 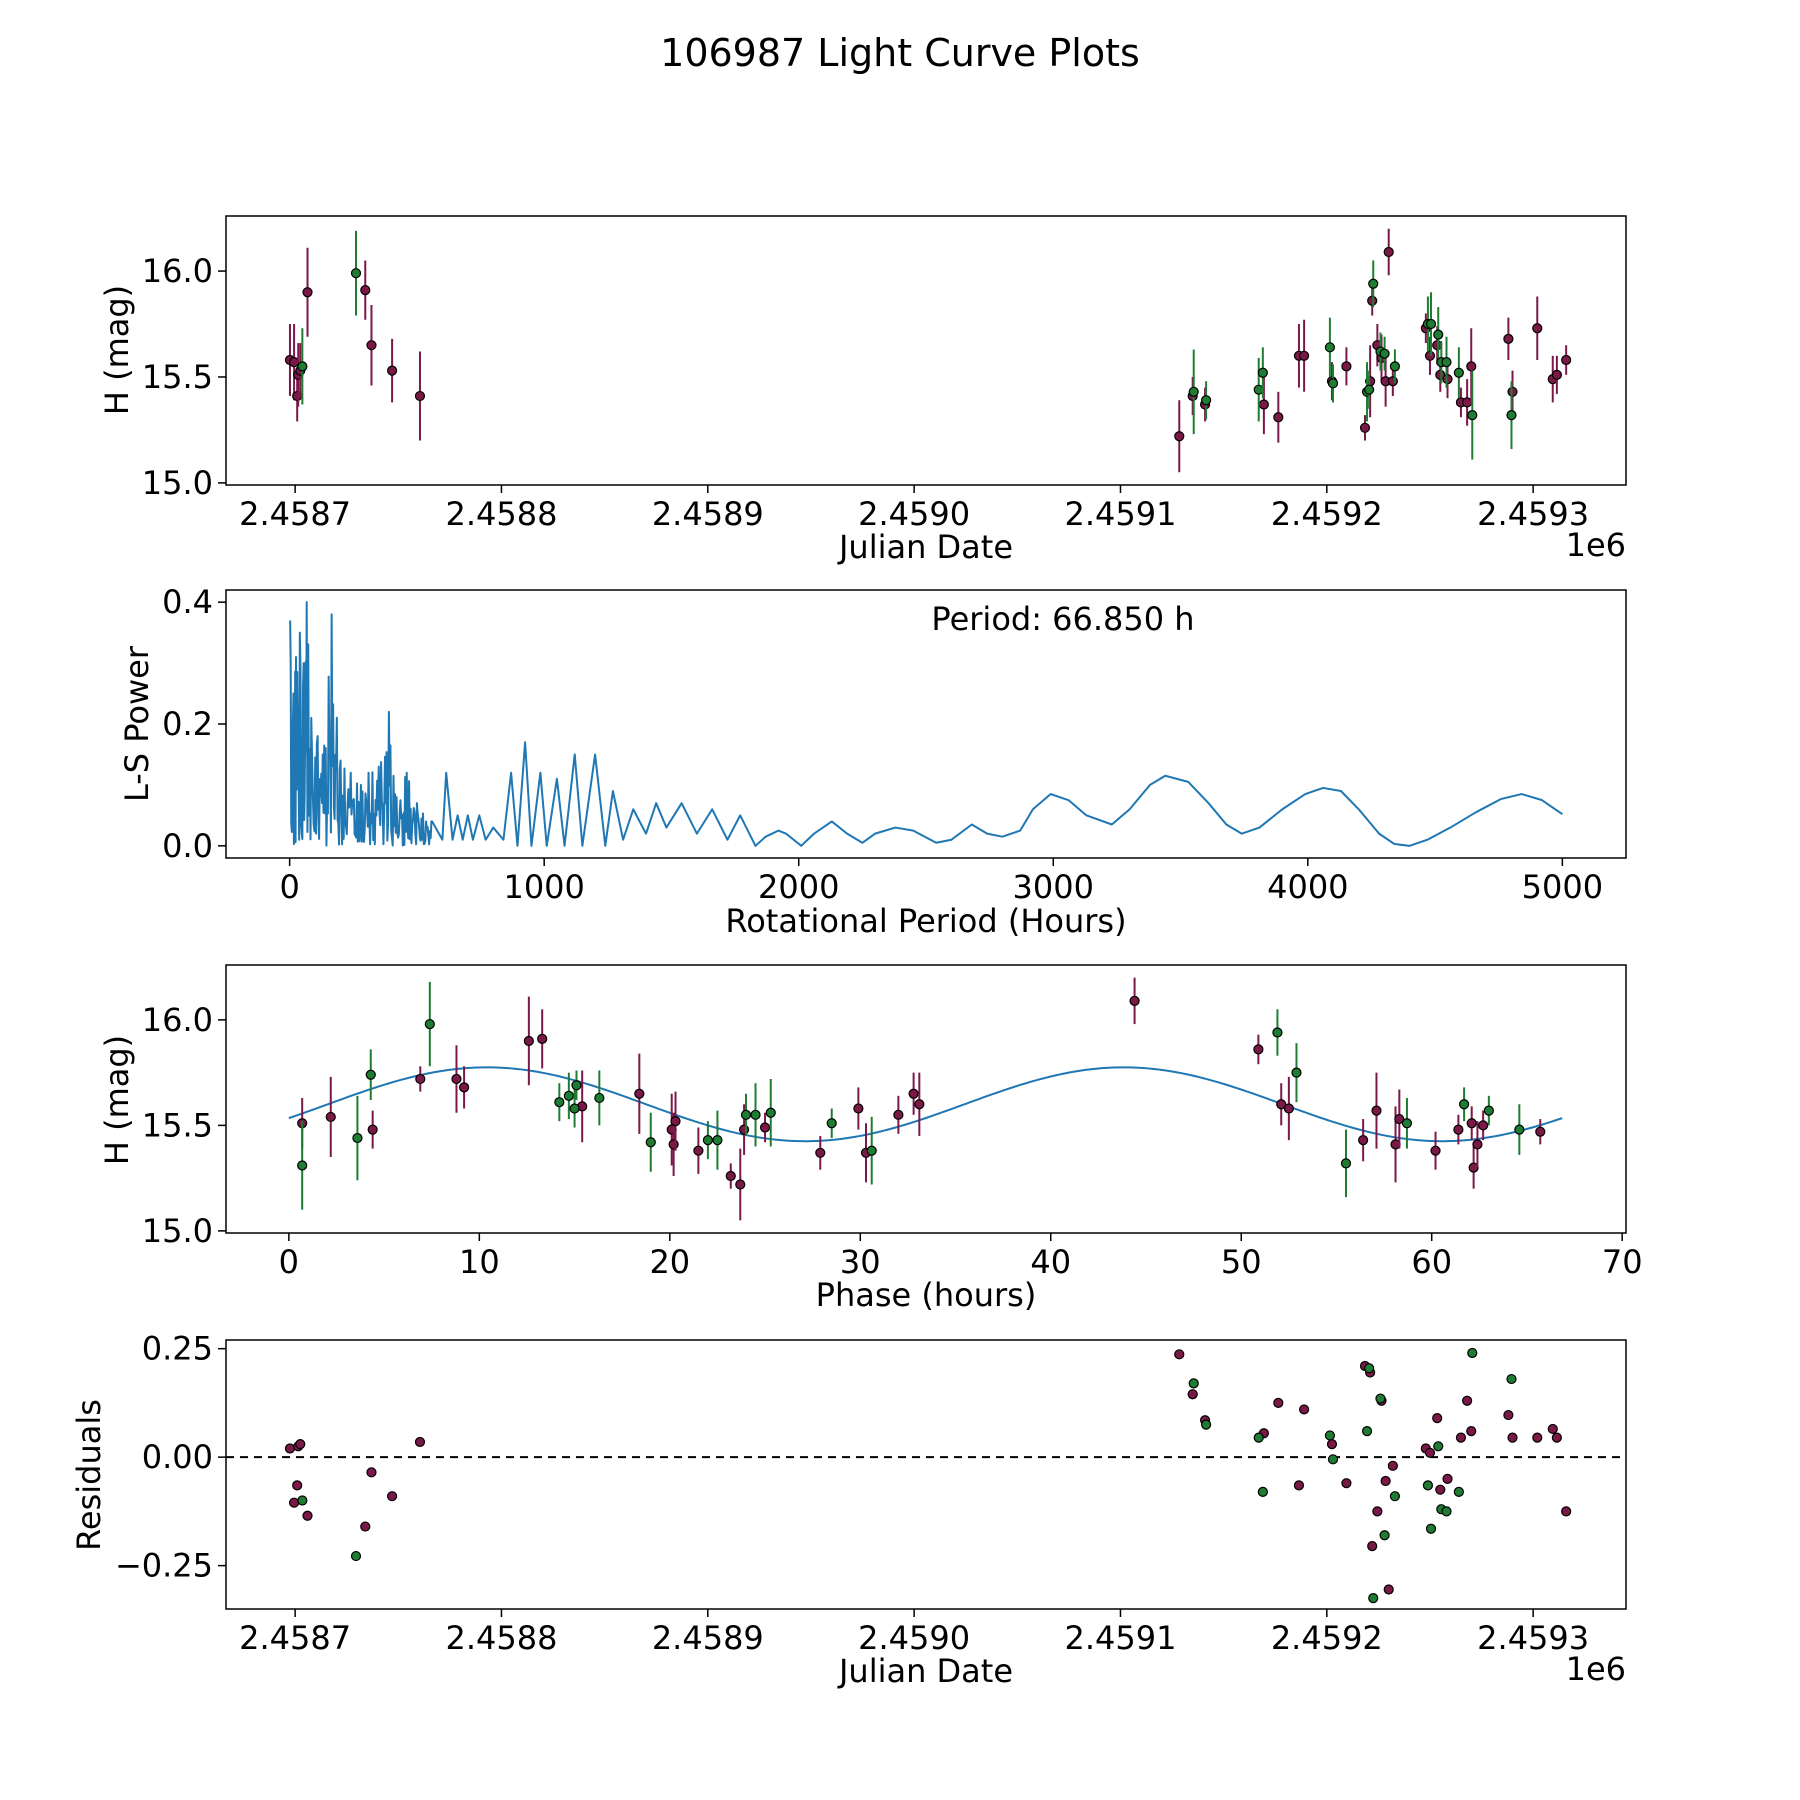 I want to click on x-tick-label: 0, so click(x=289, y=887).